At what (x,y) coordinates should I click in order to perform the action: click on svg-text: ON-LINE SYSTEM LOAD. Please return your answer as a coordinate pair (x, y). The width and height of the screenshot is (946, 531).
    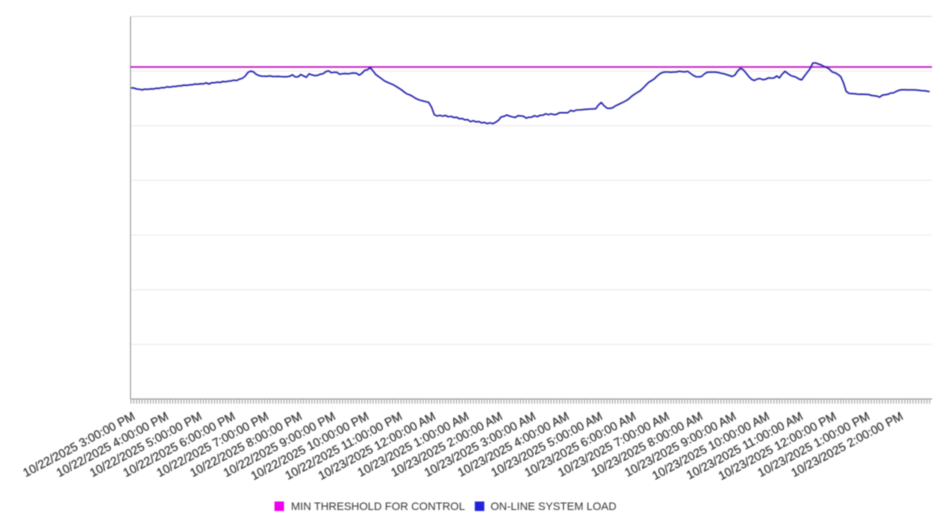
    Looking at the image, I should click on (554, 507).